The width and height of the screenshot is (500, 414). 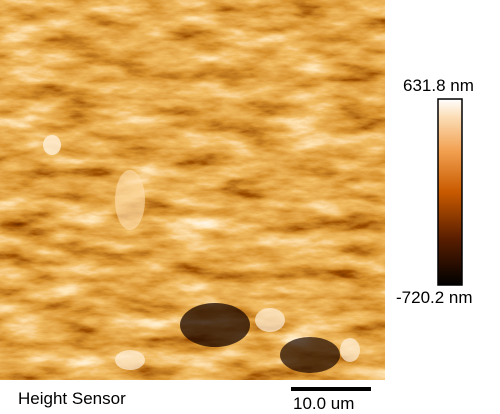 What do you see at coordinates (323, 403) in the screenshot?
I see `scale-bar-label: 10.0 um` at bounding box center [323, 403].